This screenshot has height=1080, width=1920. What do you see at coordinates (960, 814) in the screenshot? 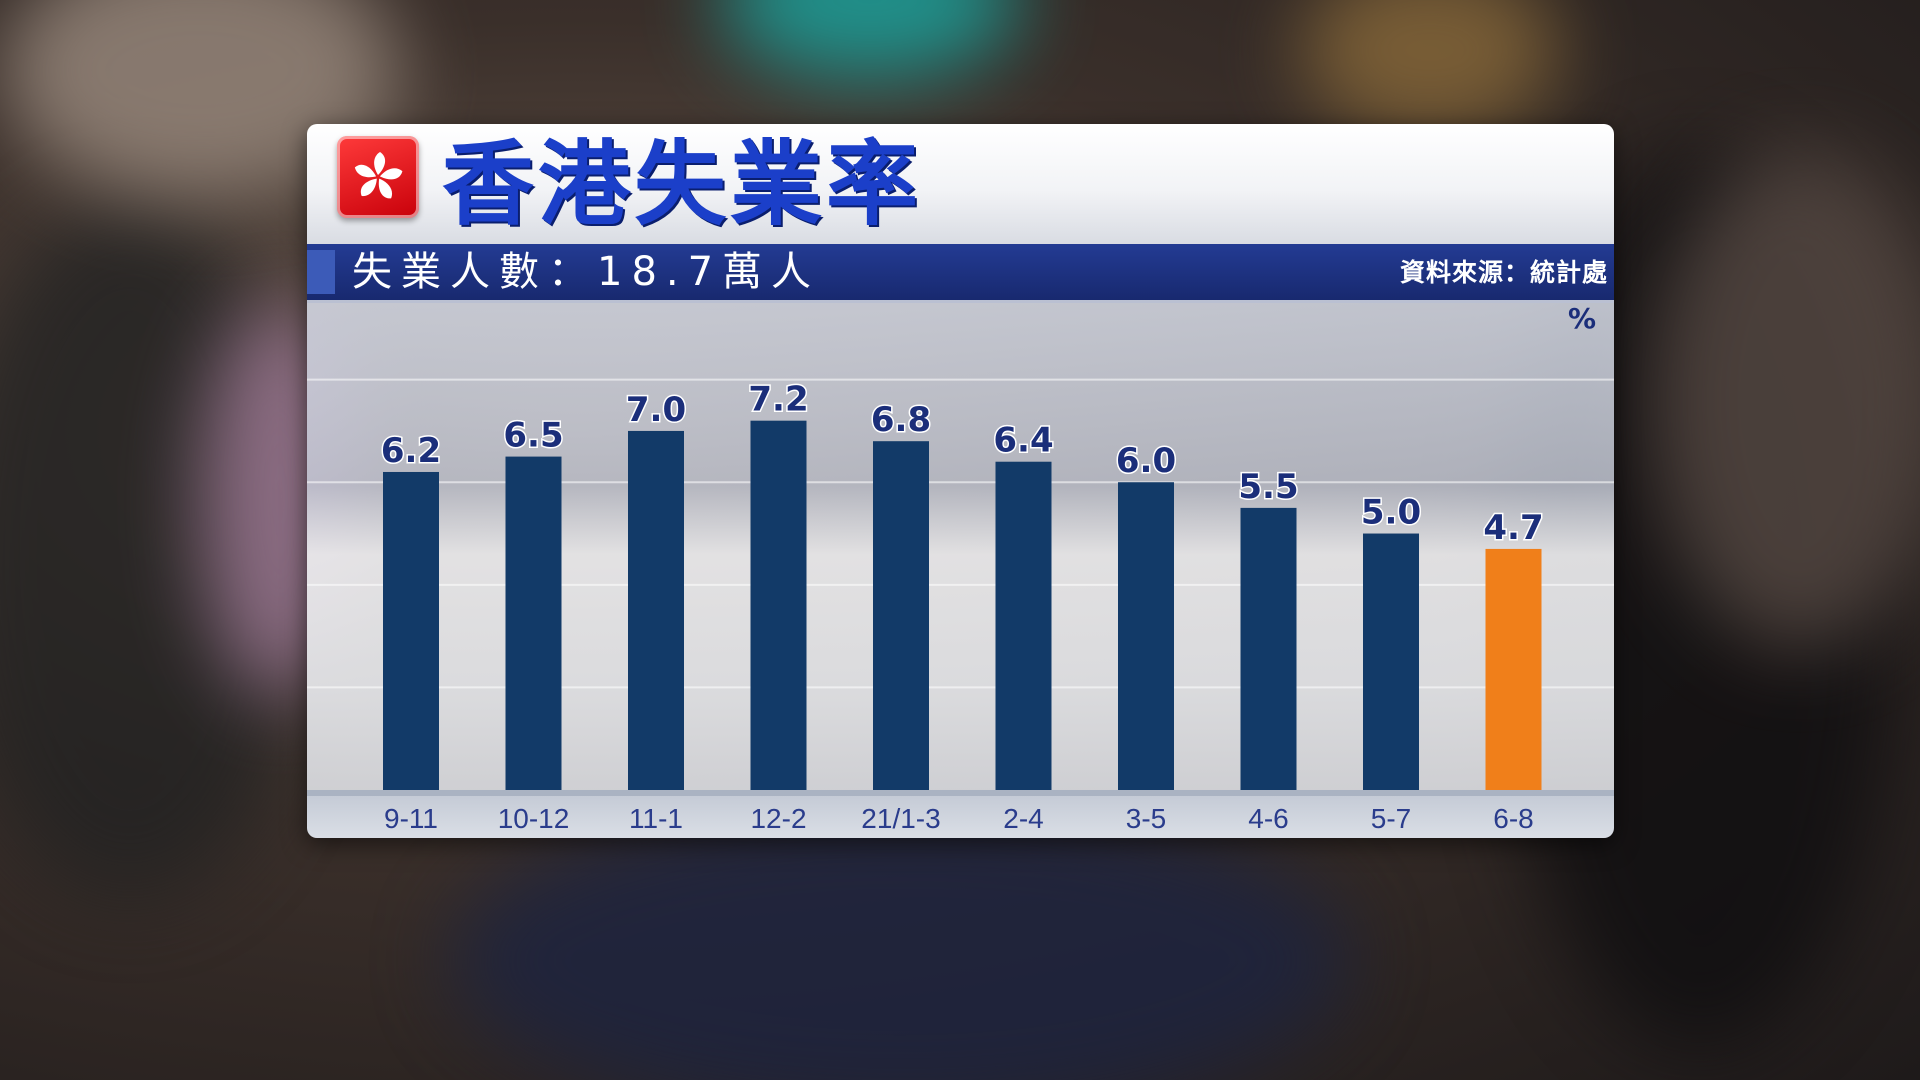
I see `x-axis-band` at bounding box center [960, 814].